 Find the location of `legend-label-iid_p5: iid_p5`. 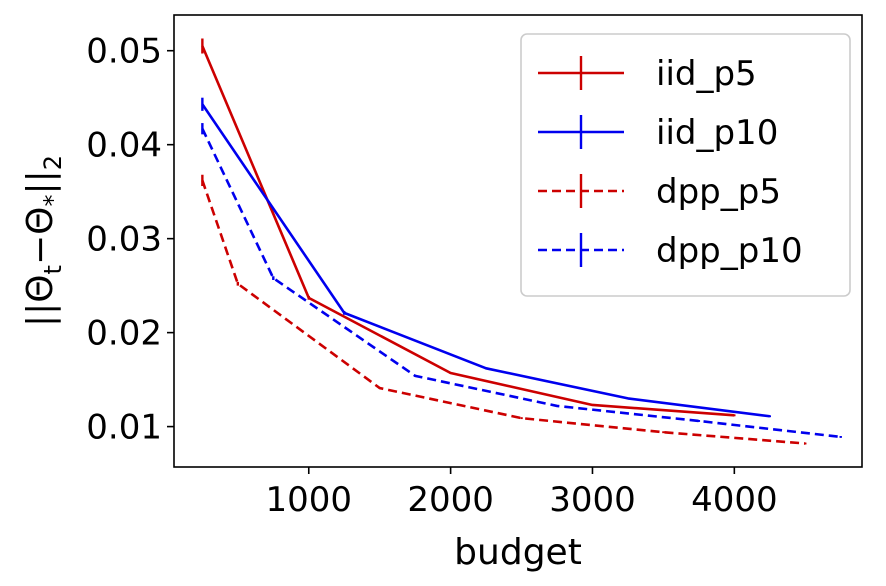

legend-label-iid_p5: iid_p5 is located at coordinates (706, 74).